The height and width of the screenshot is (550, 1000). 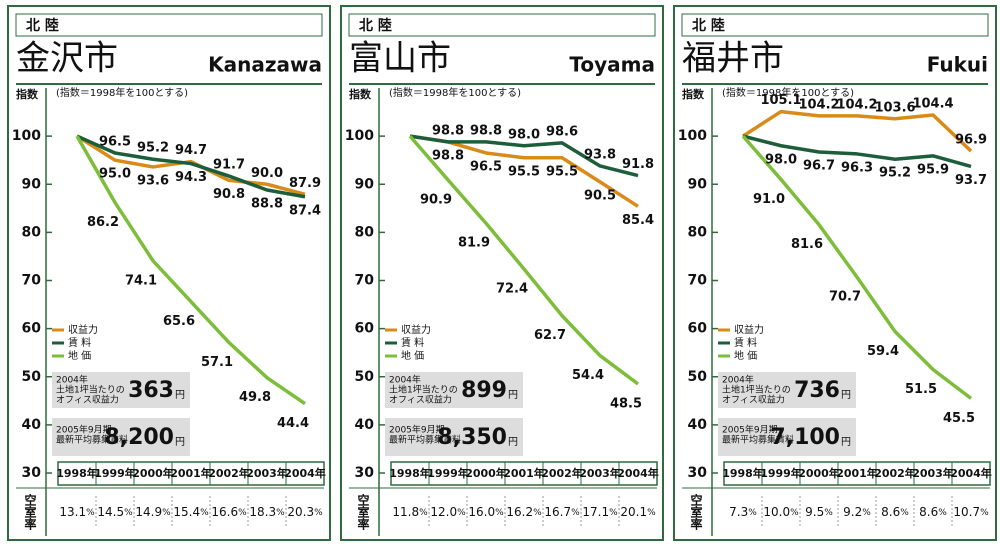 I want to click on info-box, so click(x=454, y=390).